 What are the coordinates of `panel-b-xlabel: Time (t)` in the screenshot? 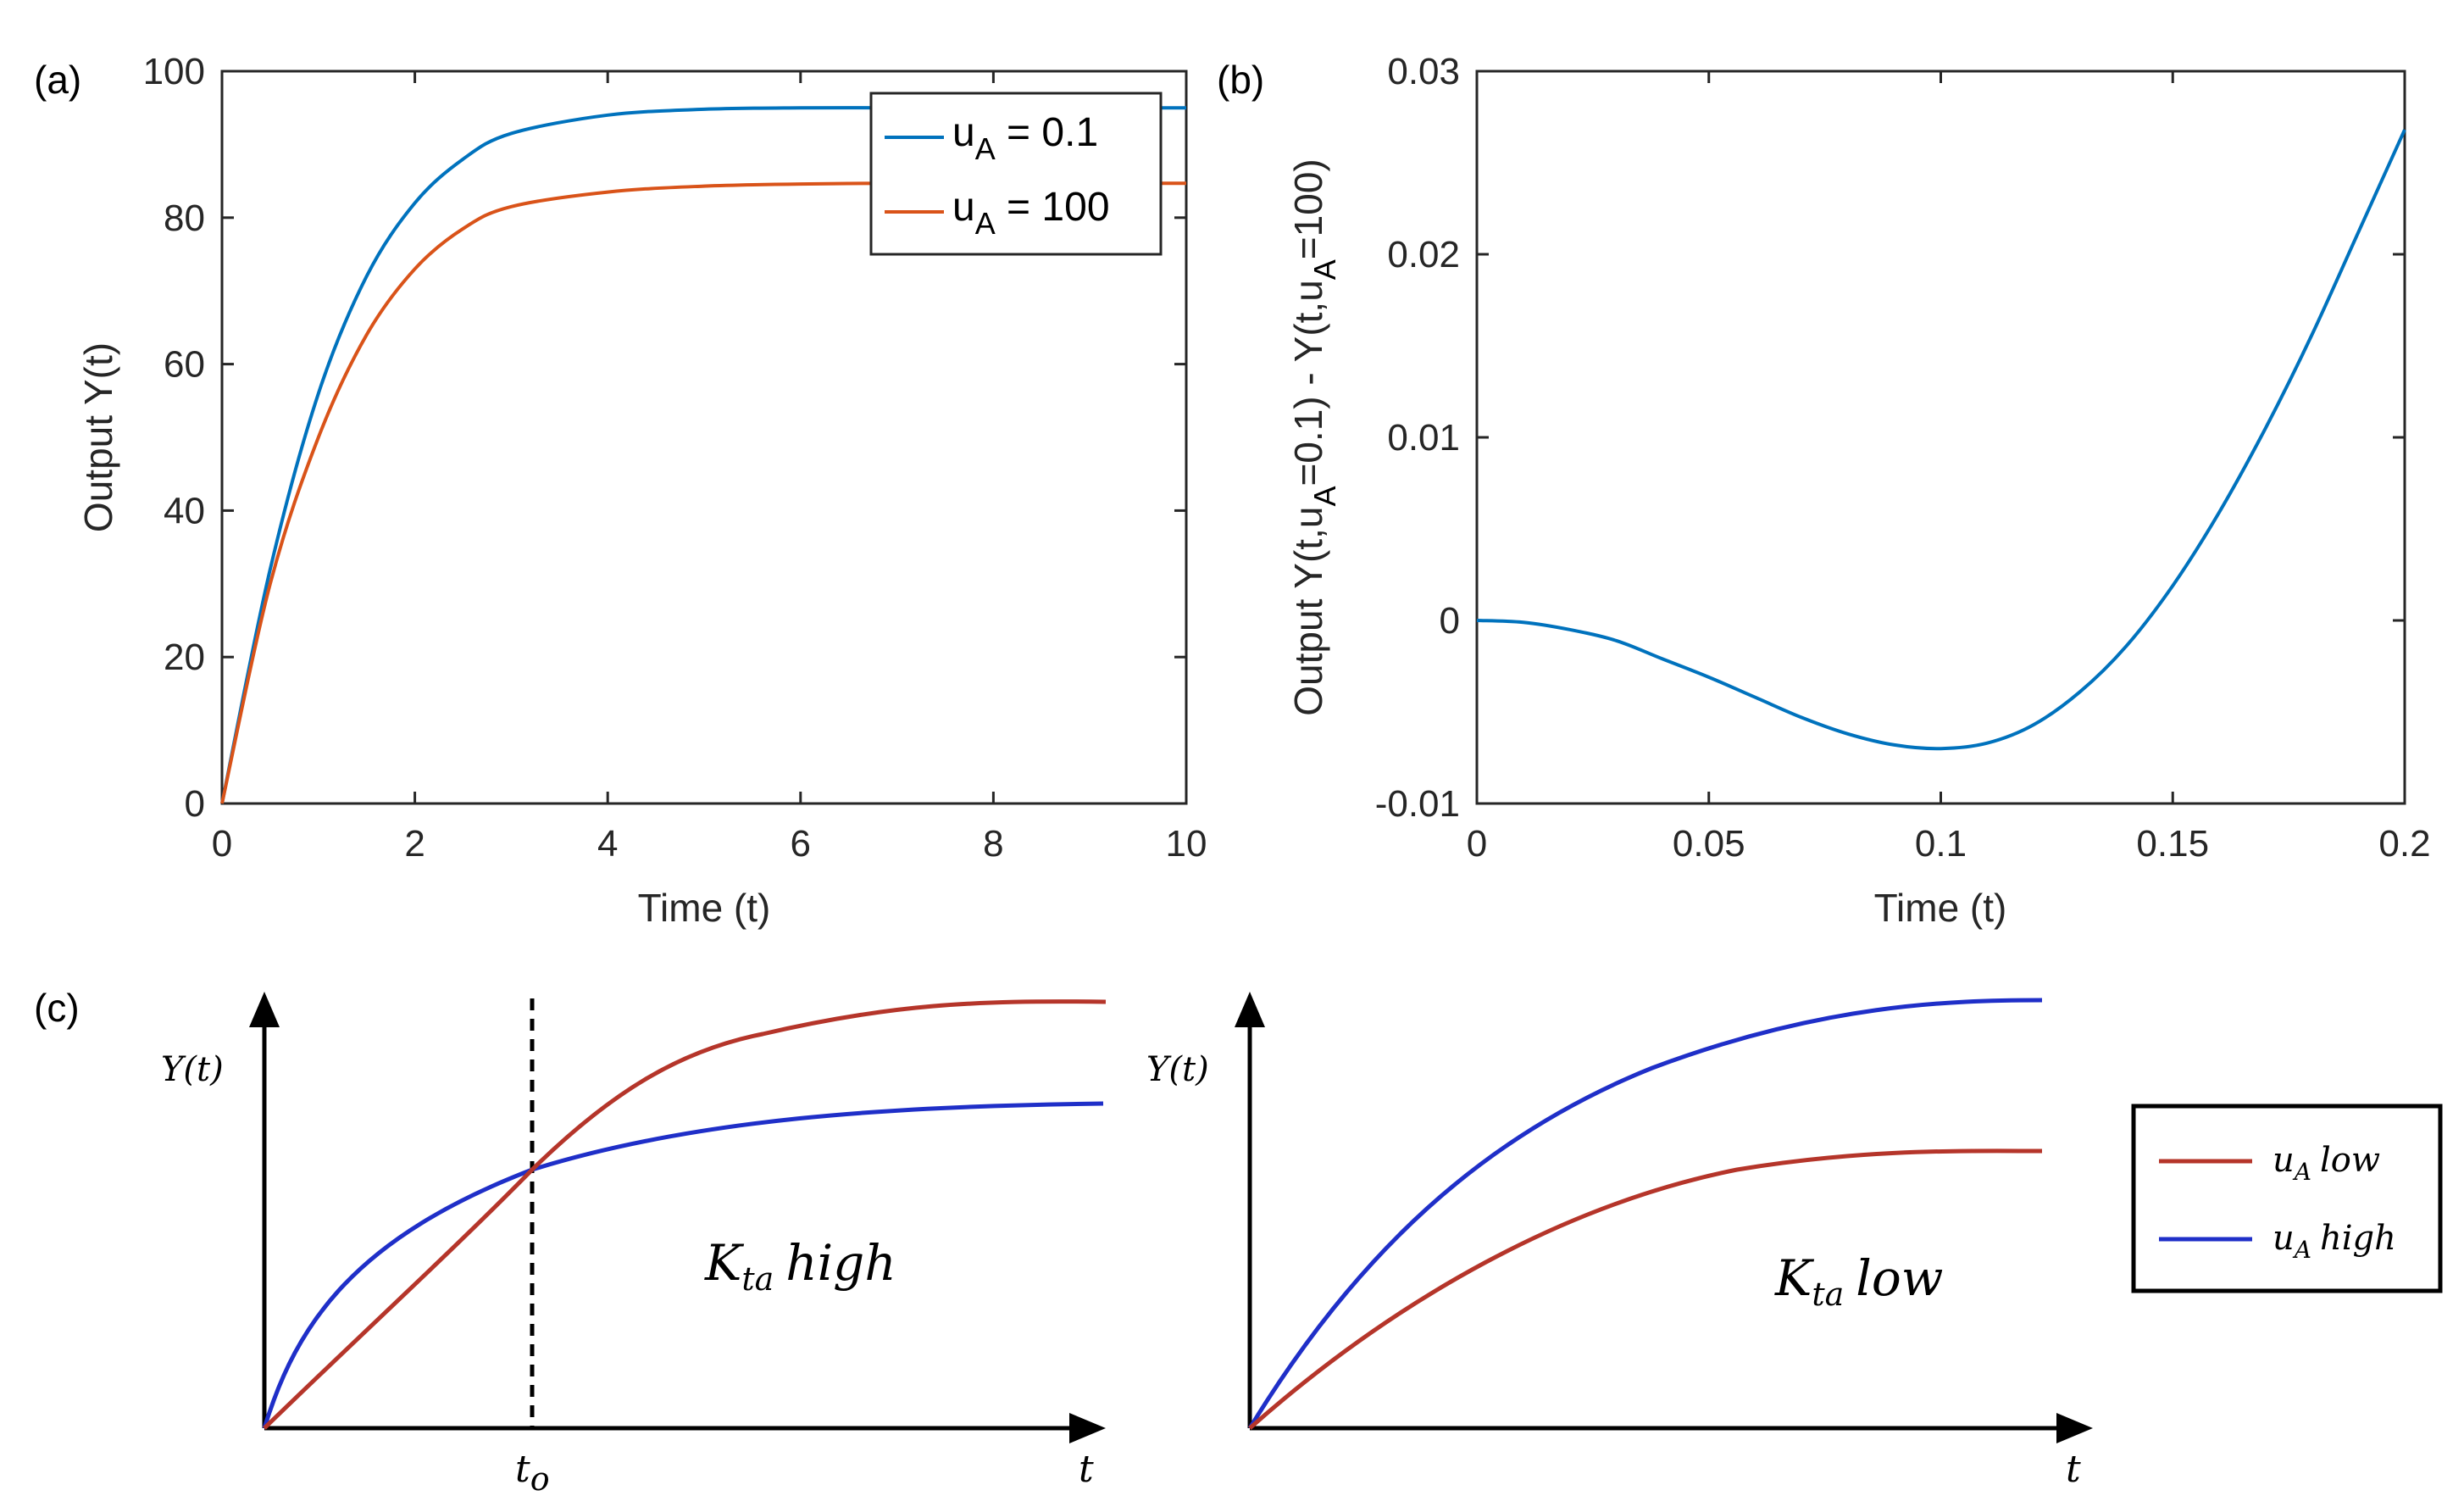 It's located at (1940, 908).